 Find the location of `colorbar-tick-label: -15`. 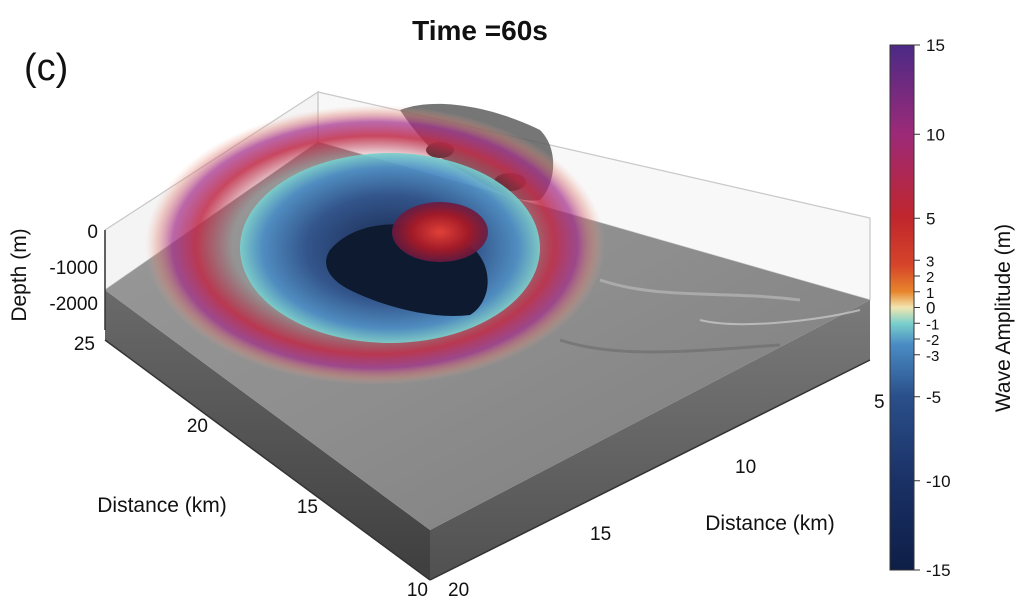

colorbar-tick-label: -15 is located at coordinates (938, 570).